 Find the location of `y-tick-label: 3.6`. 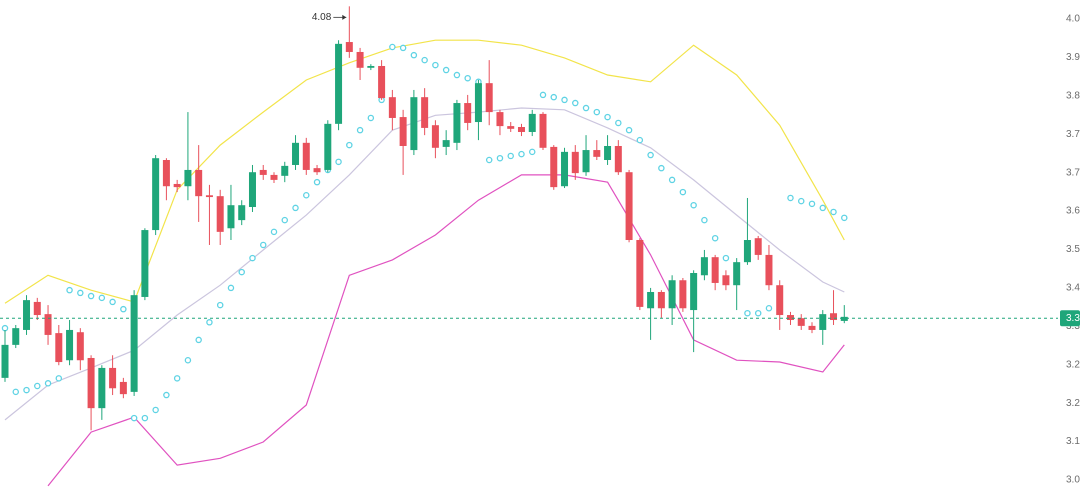

y-tick-label: 3.6 is located at coordinates (1073, 211).